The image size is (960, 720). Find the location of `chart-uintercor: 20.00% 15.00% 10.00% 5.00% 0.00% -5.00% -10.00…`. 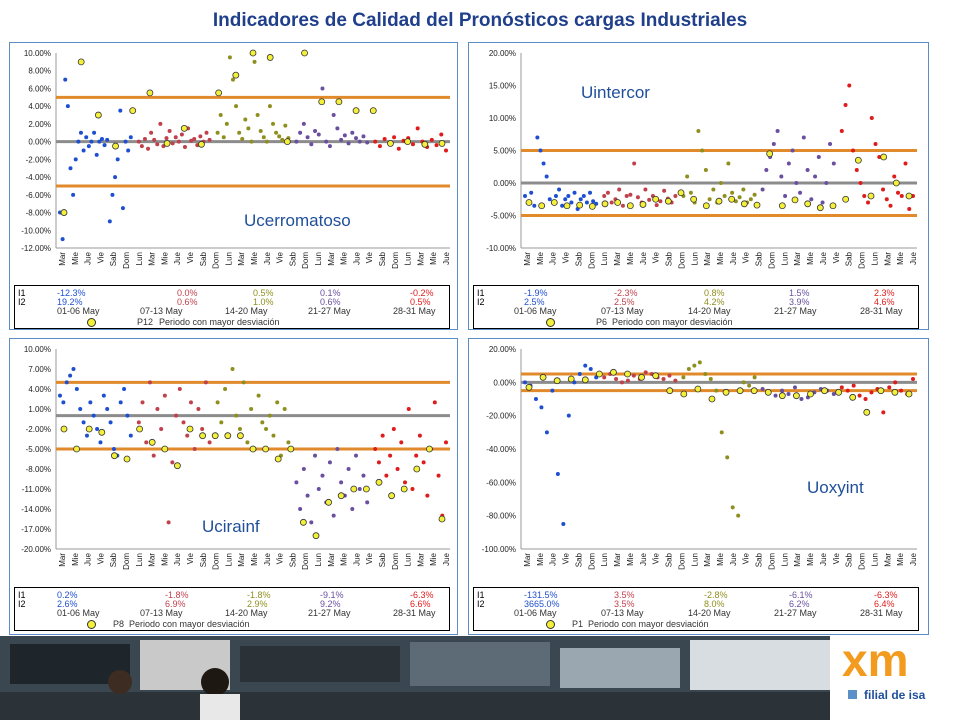

chart-uintercor: 20.00% 15.00% 10.00% 5.00% 0.00% -5.00% -10.00… is located at coordinates (702, 159).